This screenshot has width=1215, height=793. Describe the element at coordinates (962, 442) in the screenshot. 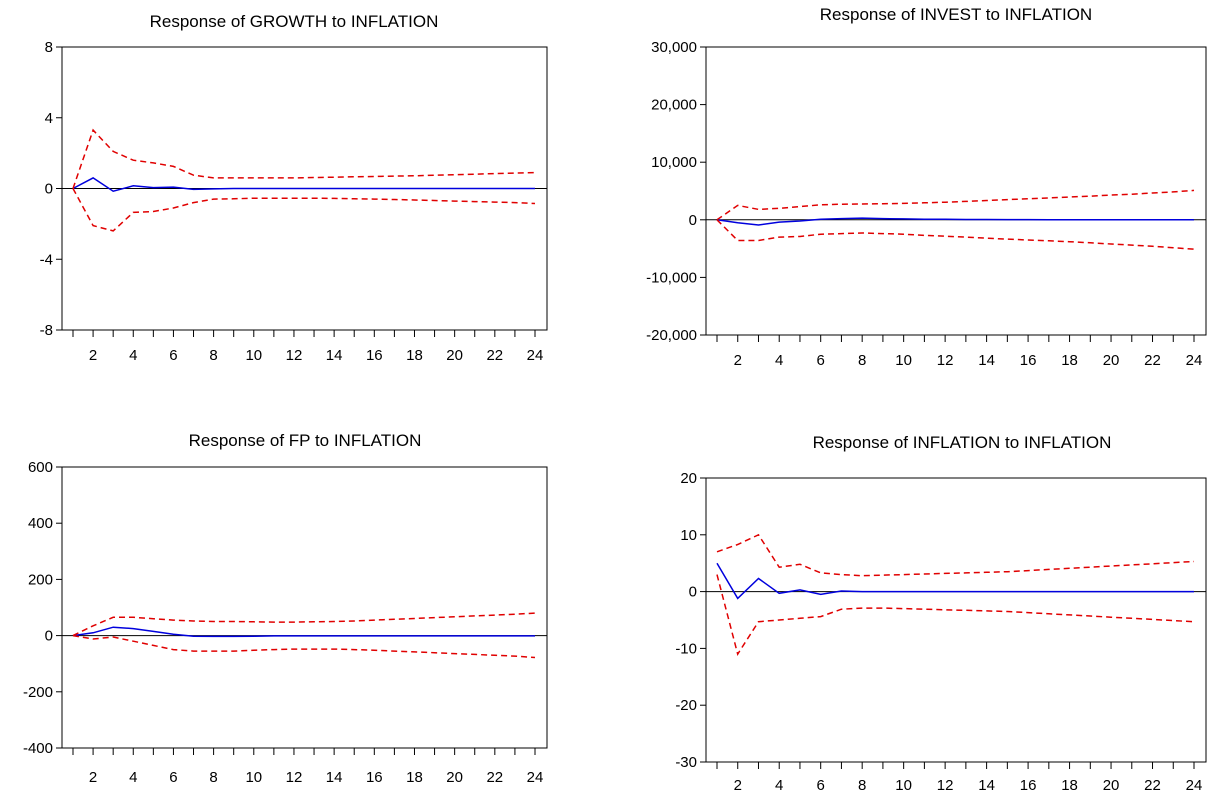

I see `chart-title: Response of INFLATION to INFLATION` at that location.